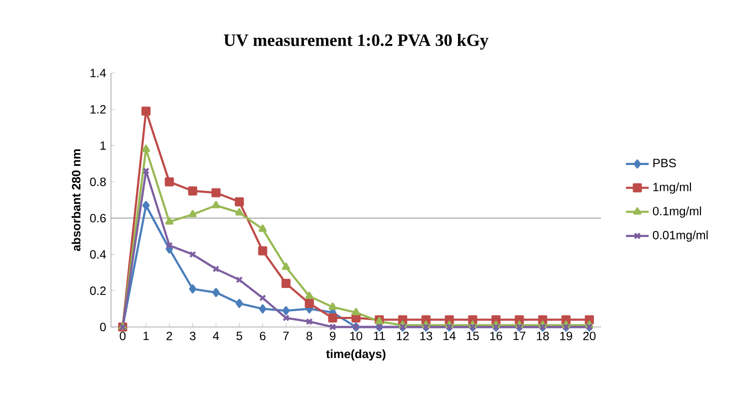  I want to click on x-tick-label: 4, so click(215, 336).